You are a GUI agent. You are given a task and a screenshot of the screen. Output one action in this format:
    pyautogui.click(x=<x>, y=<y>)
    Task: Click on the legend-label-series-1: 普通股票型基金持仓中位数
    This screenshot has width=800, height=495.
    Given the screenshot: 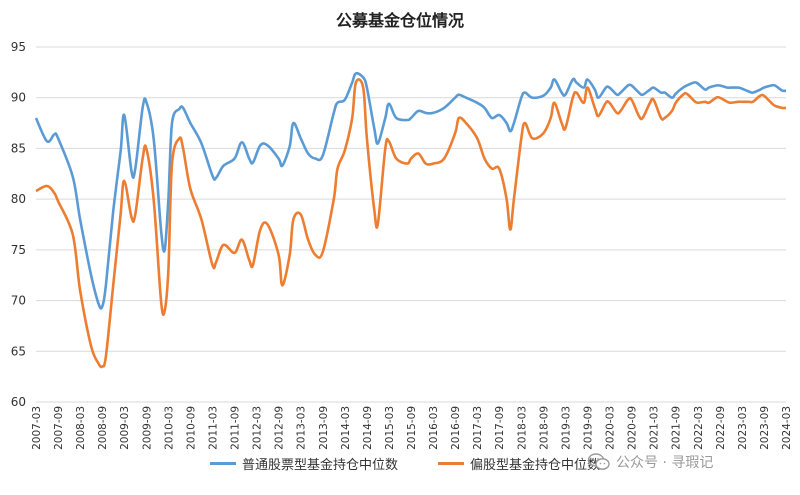 What is the action you would take?
    pyautogui.click(x=320, y=465)
    